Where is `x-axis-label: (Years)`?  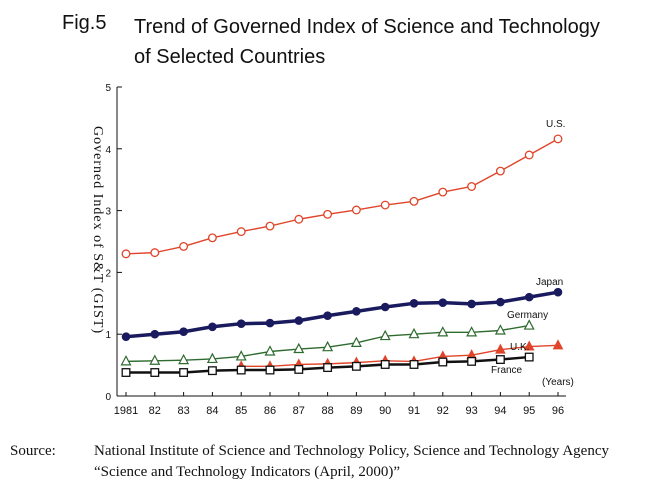 x-axis-label: (Years) is located at coordinates (558, 382).